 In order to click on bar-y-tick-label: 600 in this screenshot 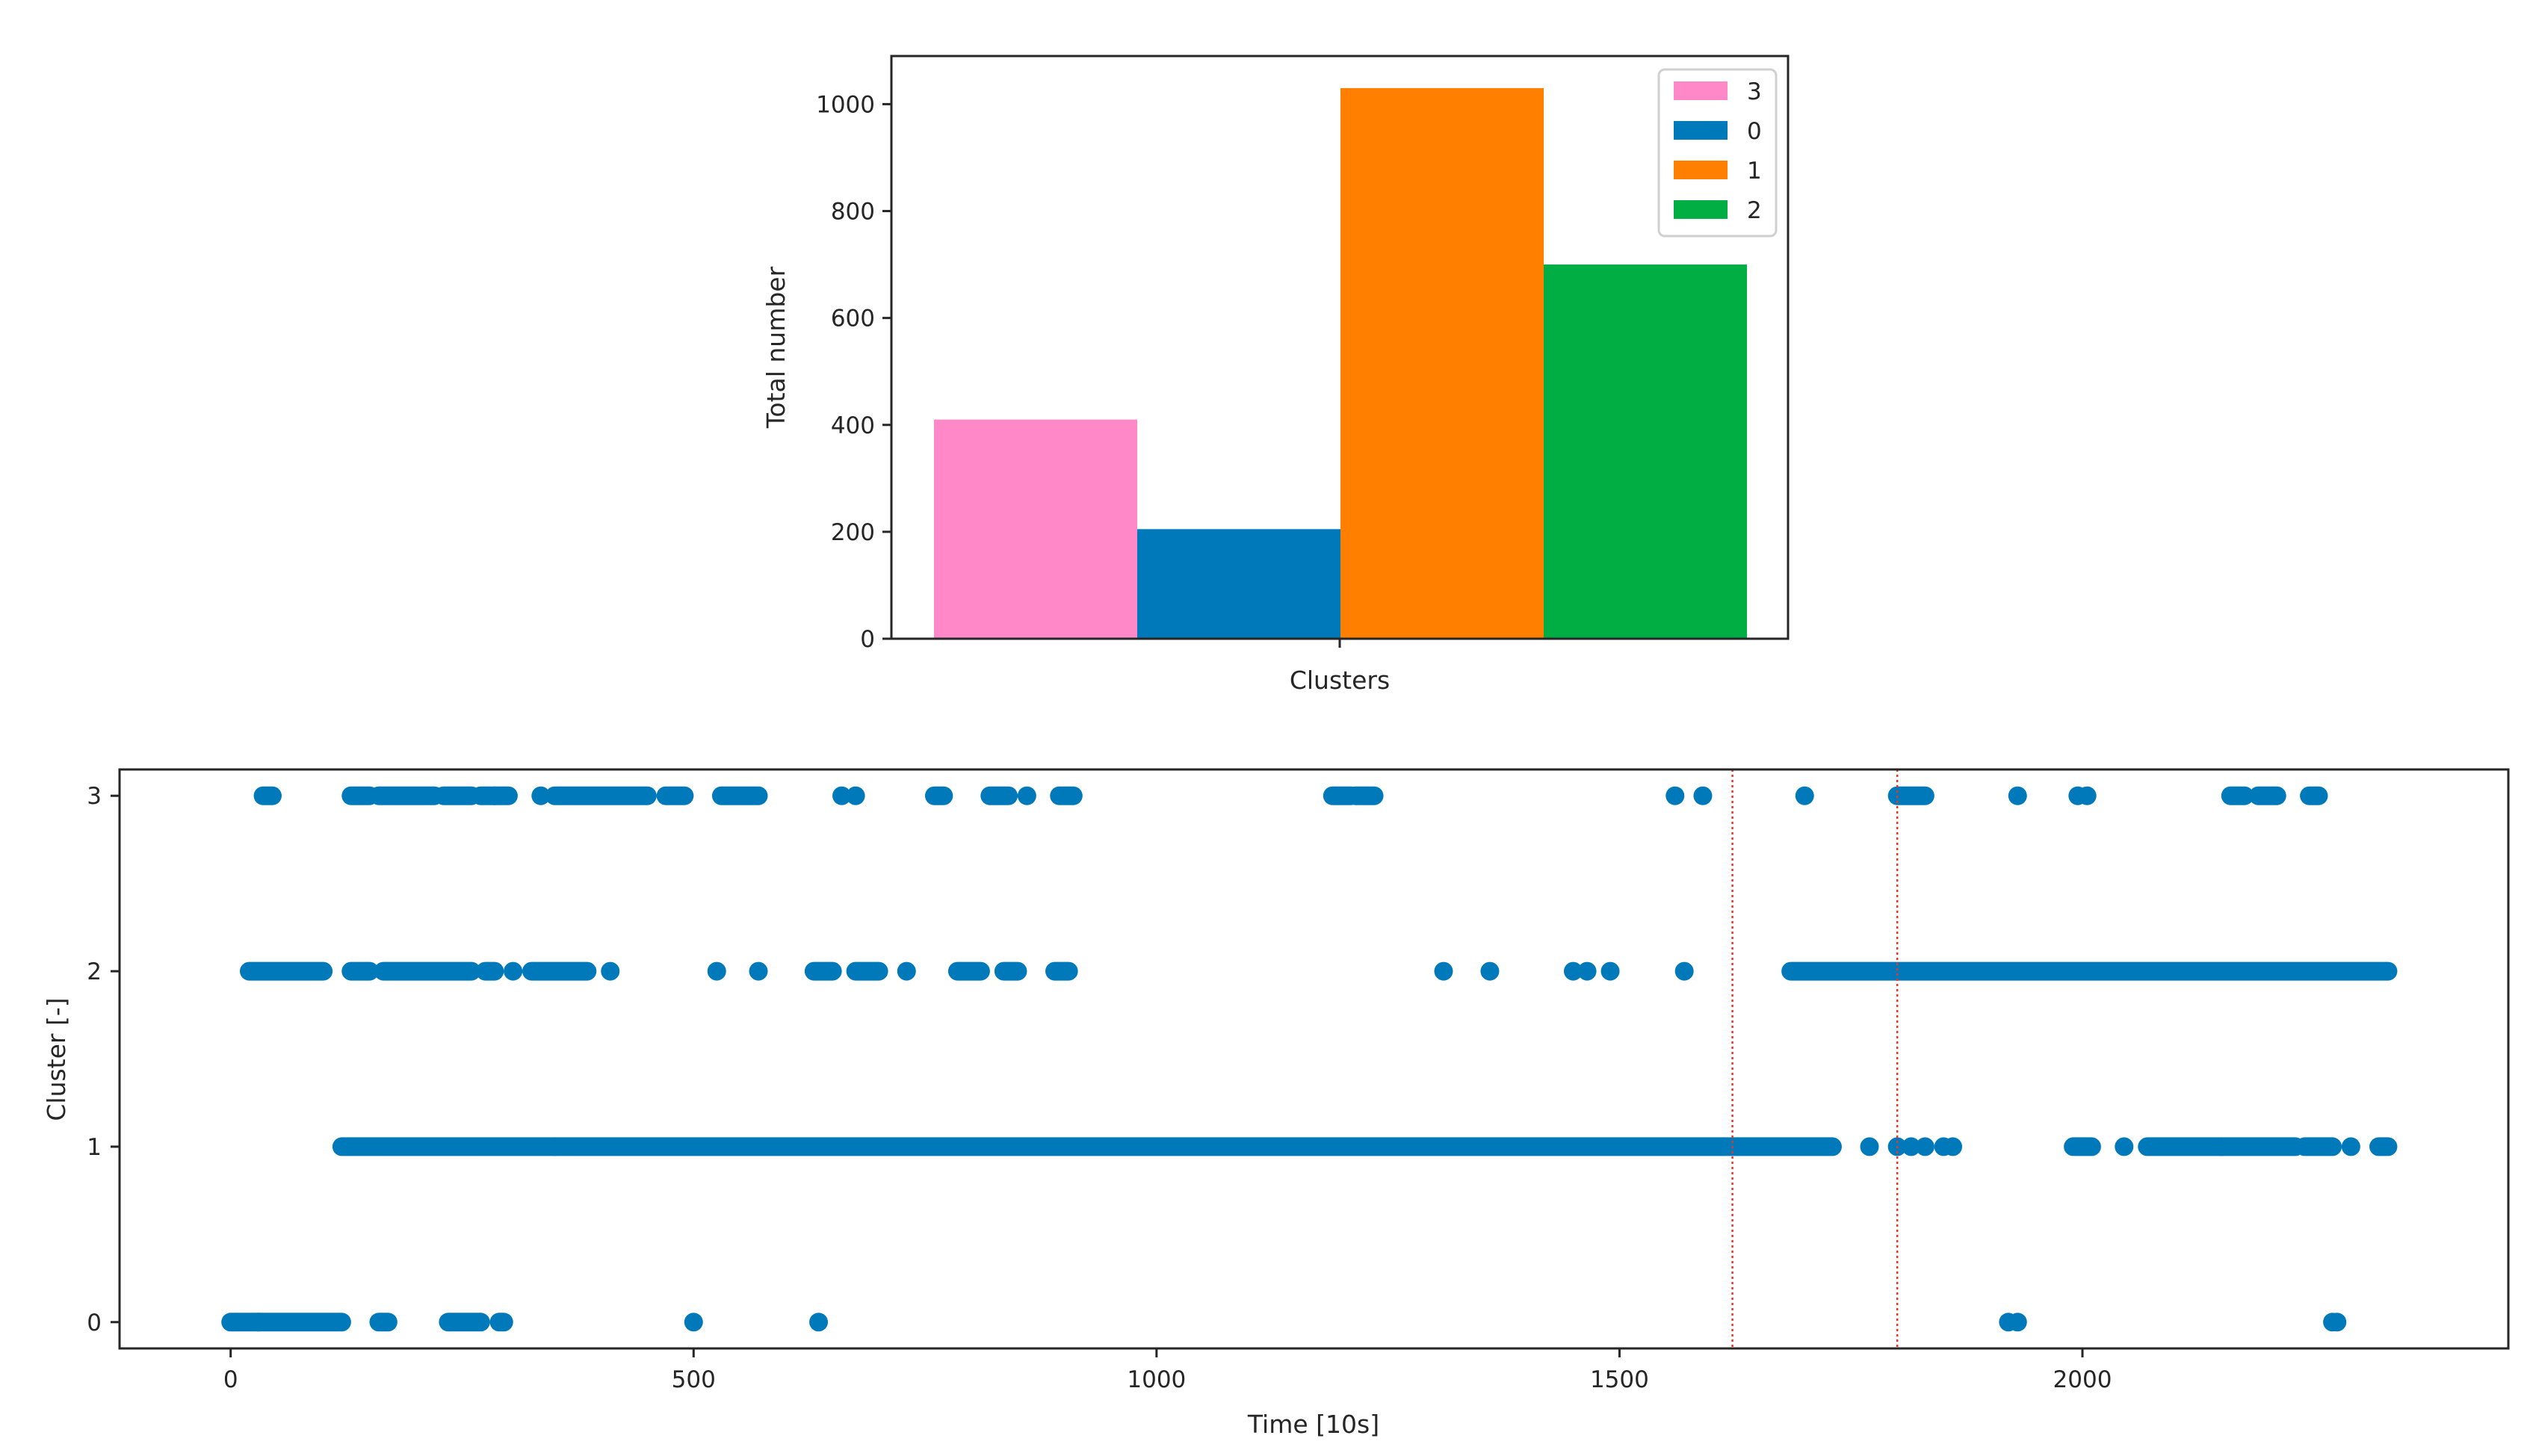, I will do `click(853, 319)`.